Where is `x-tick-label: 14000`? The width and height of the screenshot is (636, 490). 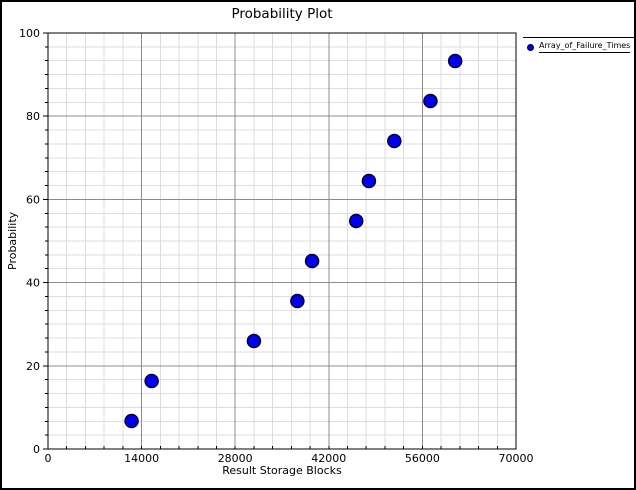
x-tick-label: 14000 is located at coordinates (141, 458).